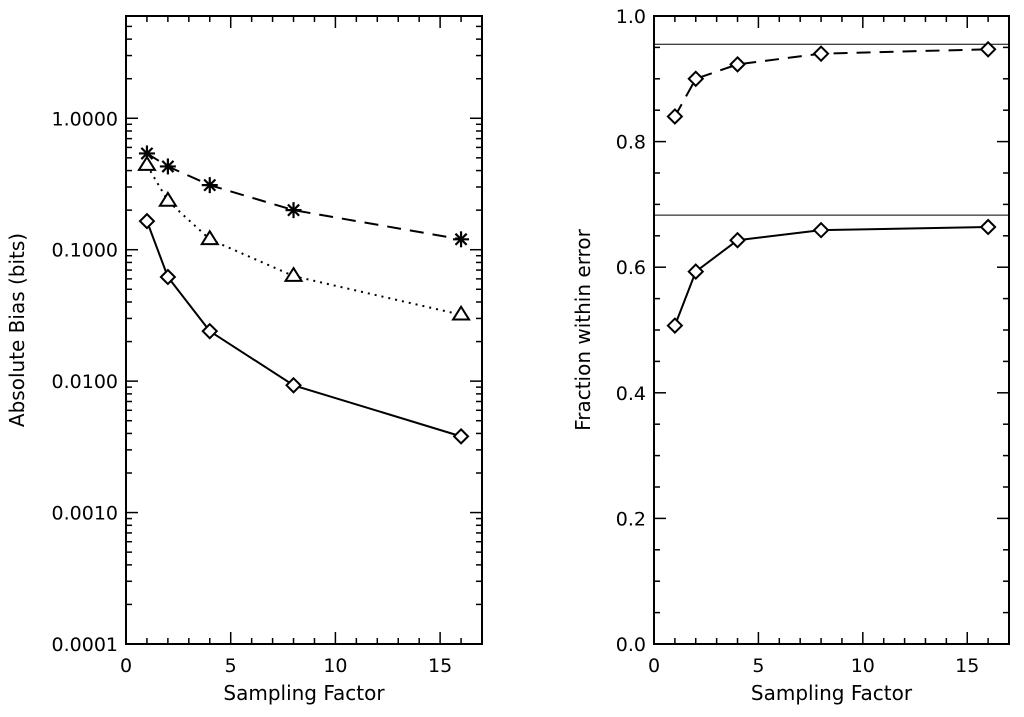  I want to click on y-tick-label: 0.6, so click(631, 268).